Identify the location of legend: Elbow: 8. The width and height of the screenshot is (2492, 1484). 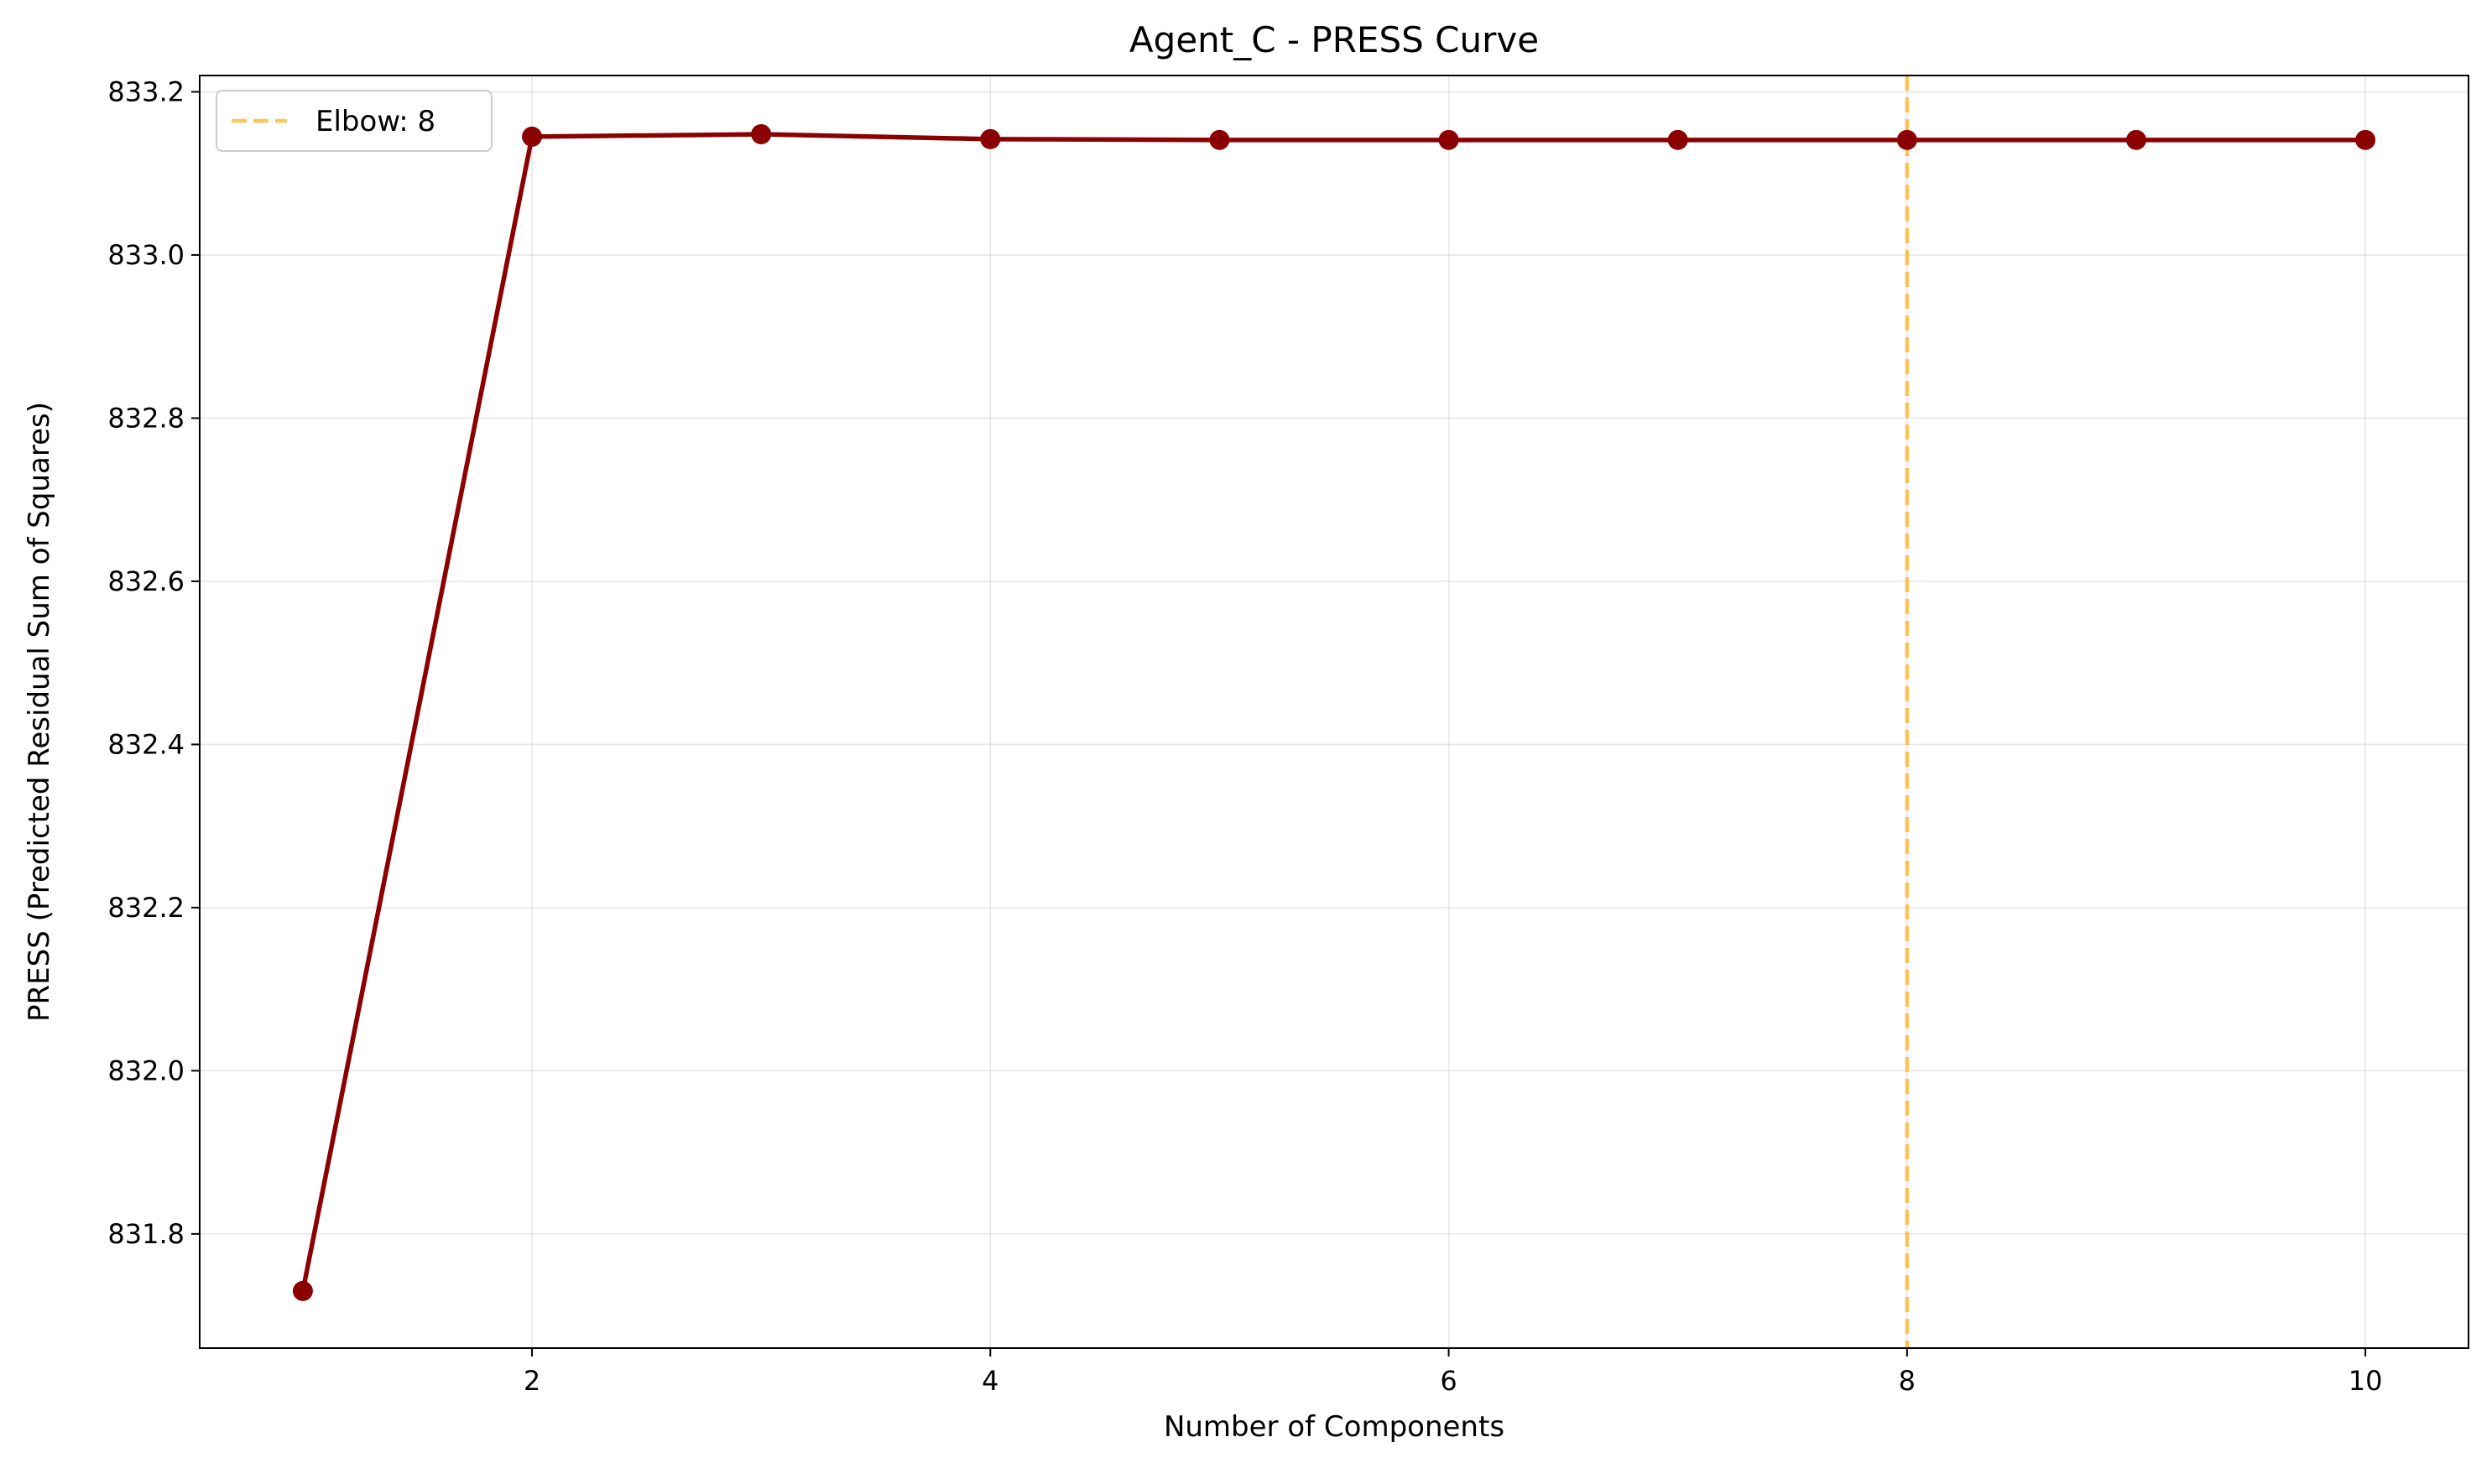
(354, 121).